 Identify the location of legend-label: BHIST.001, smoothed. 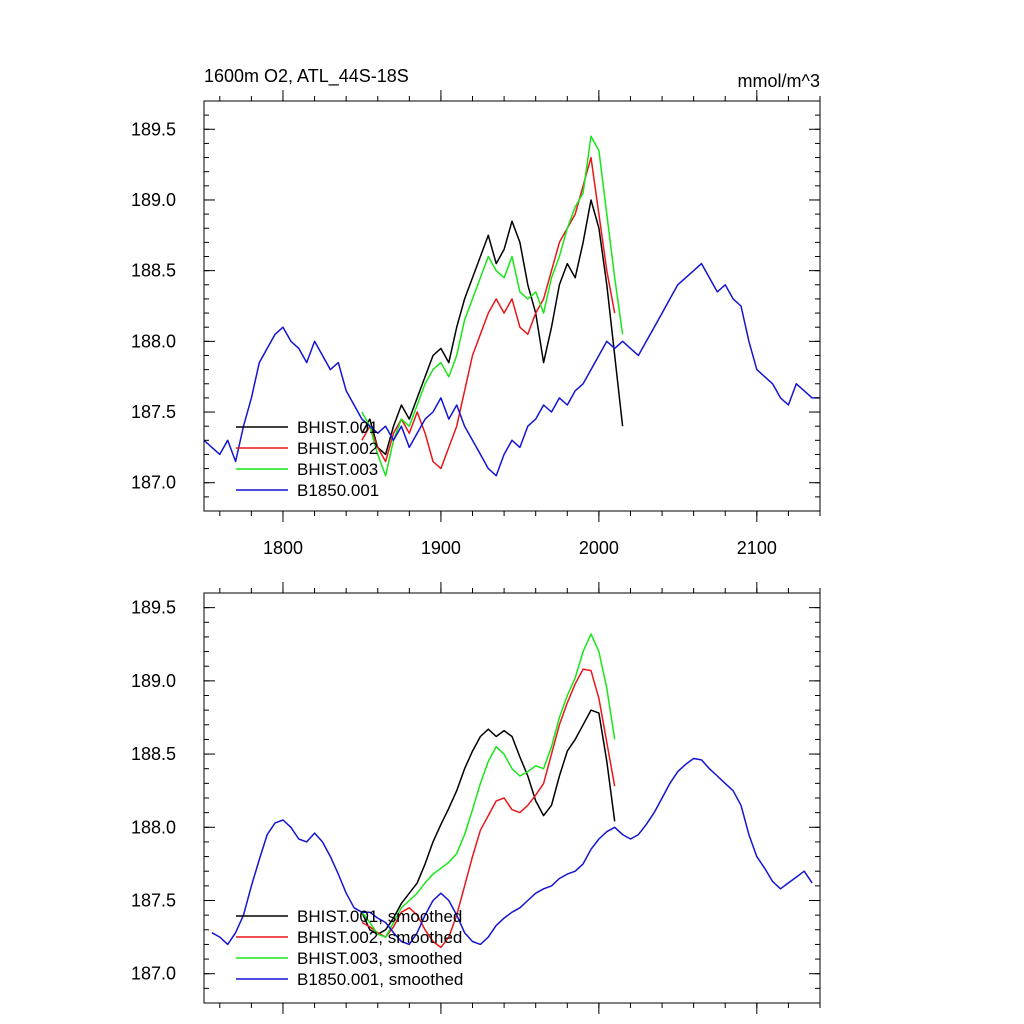
(379, 916).